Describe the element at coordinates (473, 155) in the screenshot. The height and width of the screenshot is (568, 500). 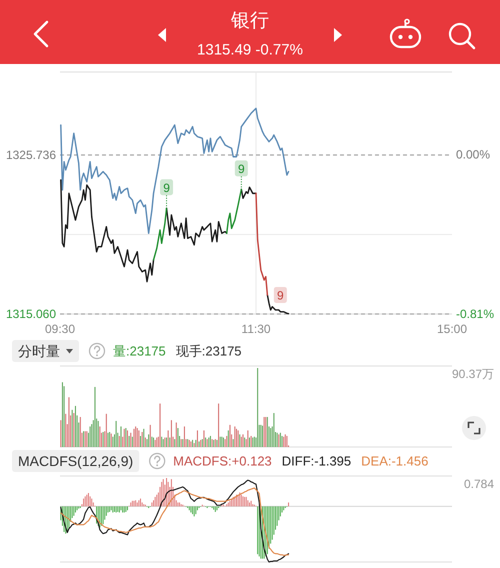
I see `y2-tick-label: 0.00%` at that location.